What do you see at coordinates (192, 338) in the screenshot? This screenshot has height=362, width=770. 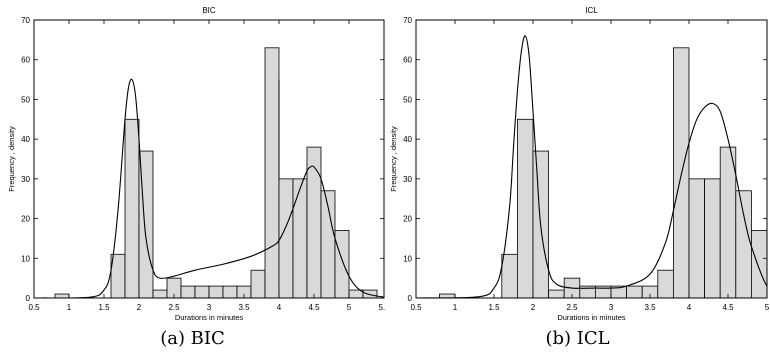 I see `bic-caption: (a) BIC` at bounding box center [192, 338].